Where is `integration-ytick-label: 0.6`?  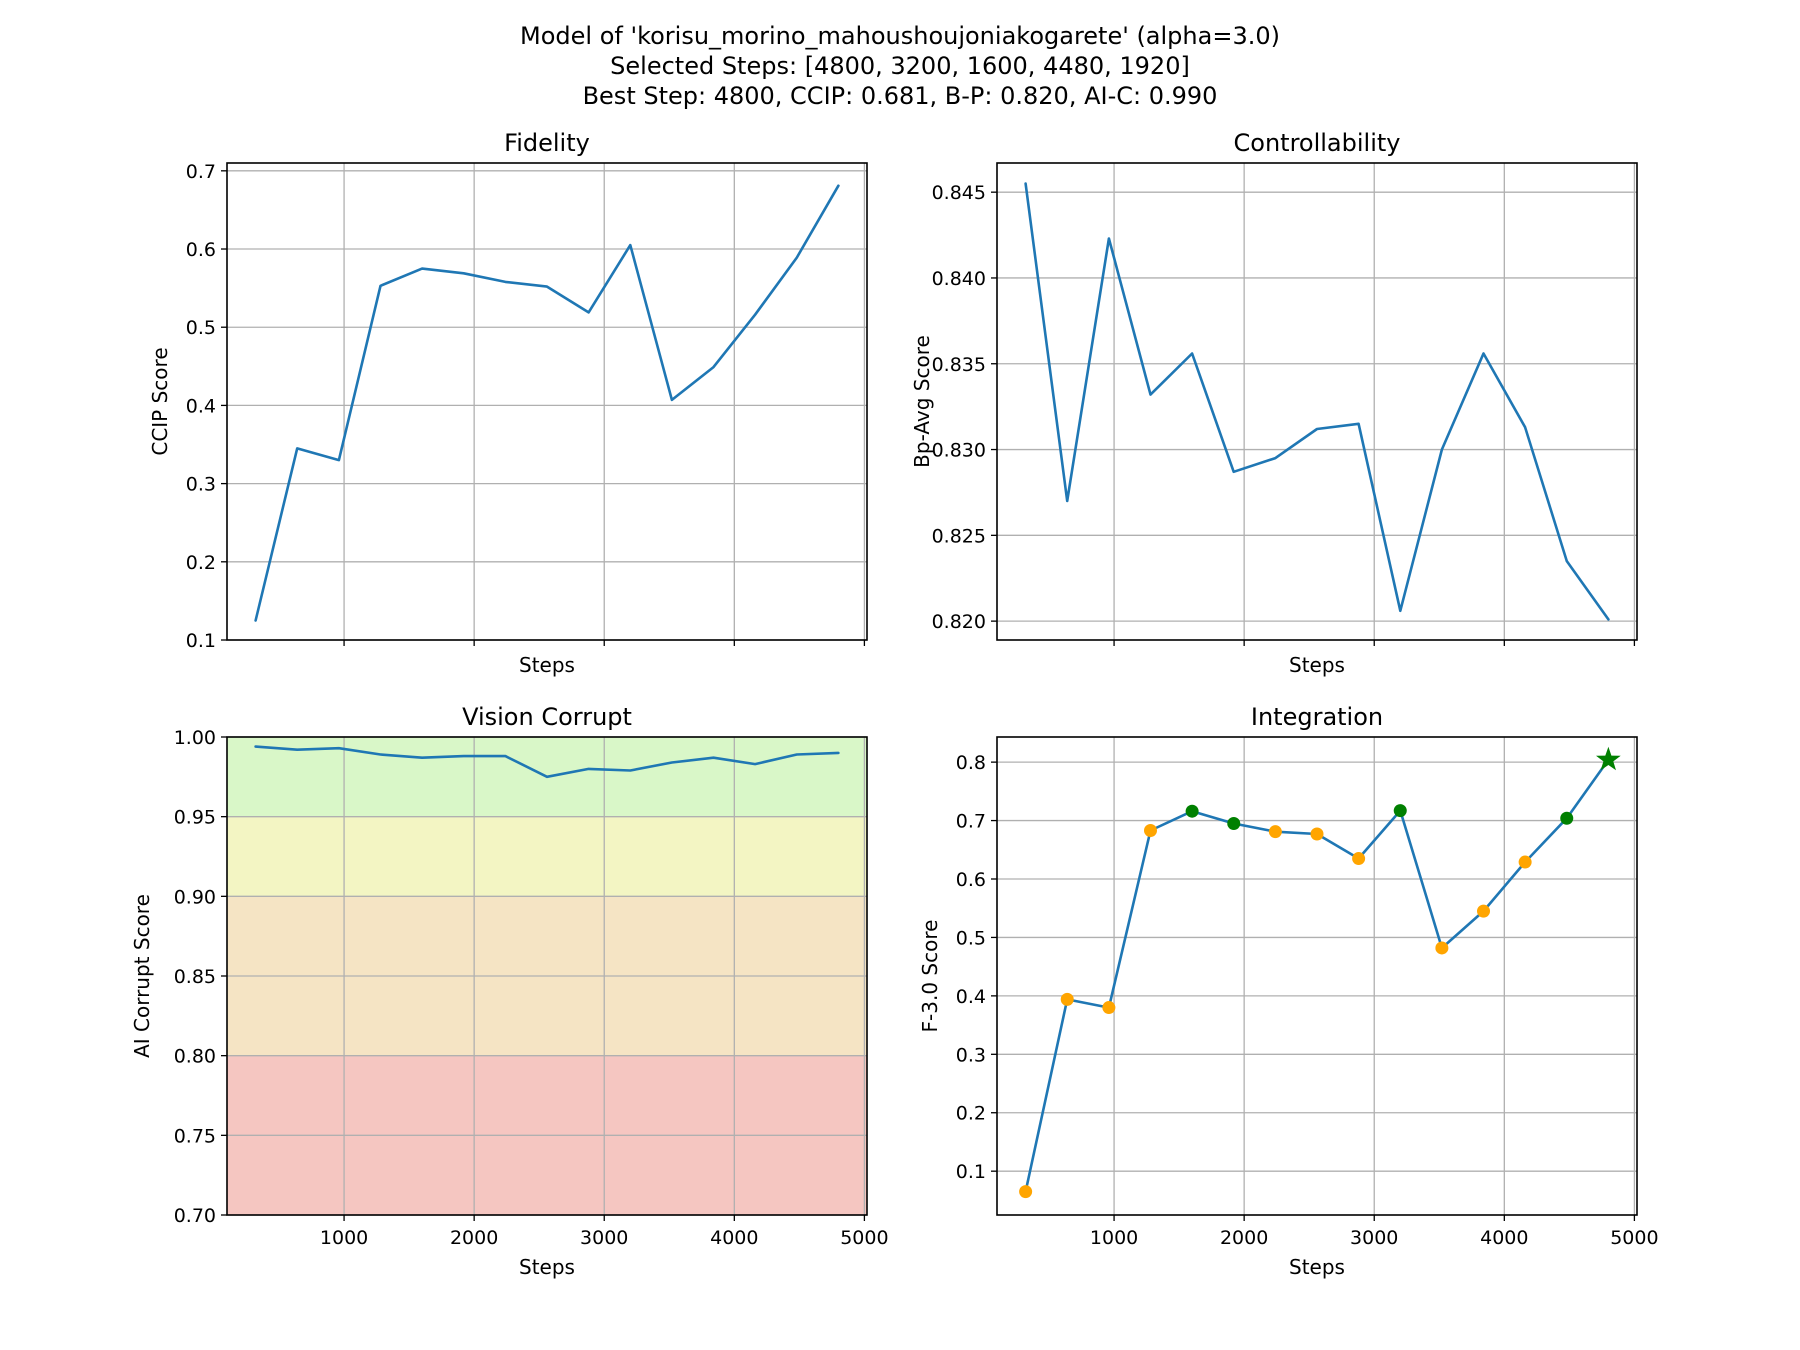
integration-ytick-label: 0.6 is located at coordinates (971, 880).